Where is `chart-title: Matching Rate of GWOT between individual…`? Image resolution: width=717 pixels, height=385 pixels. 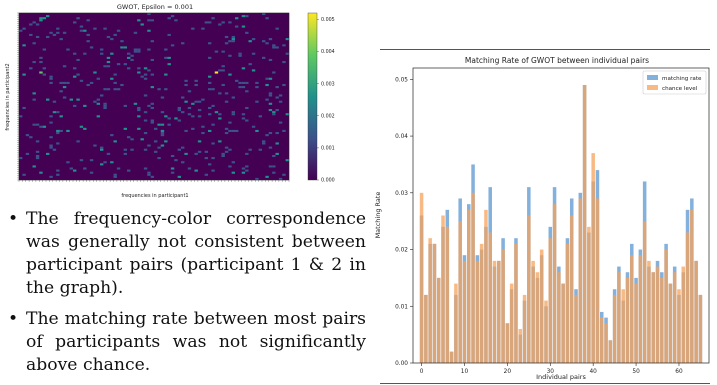
chart-title: Matching Rate of GWOT between individual… is located at coordinates (557, 60).